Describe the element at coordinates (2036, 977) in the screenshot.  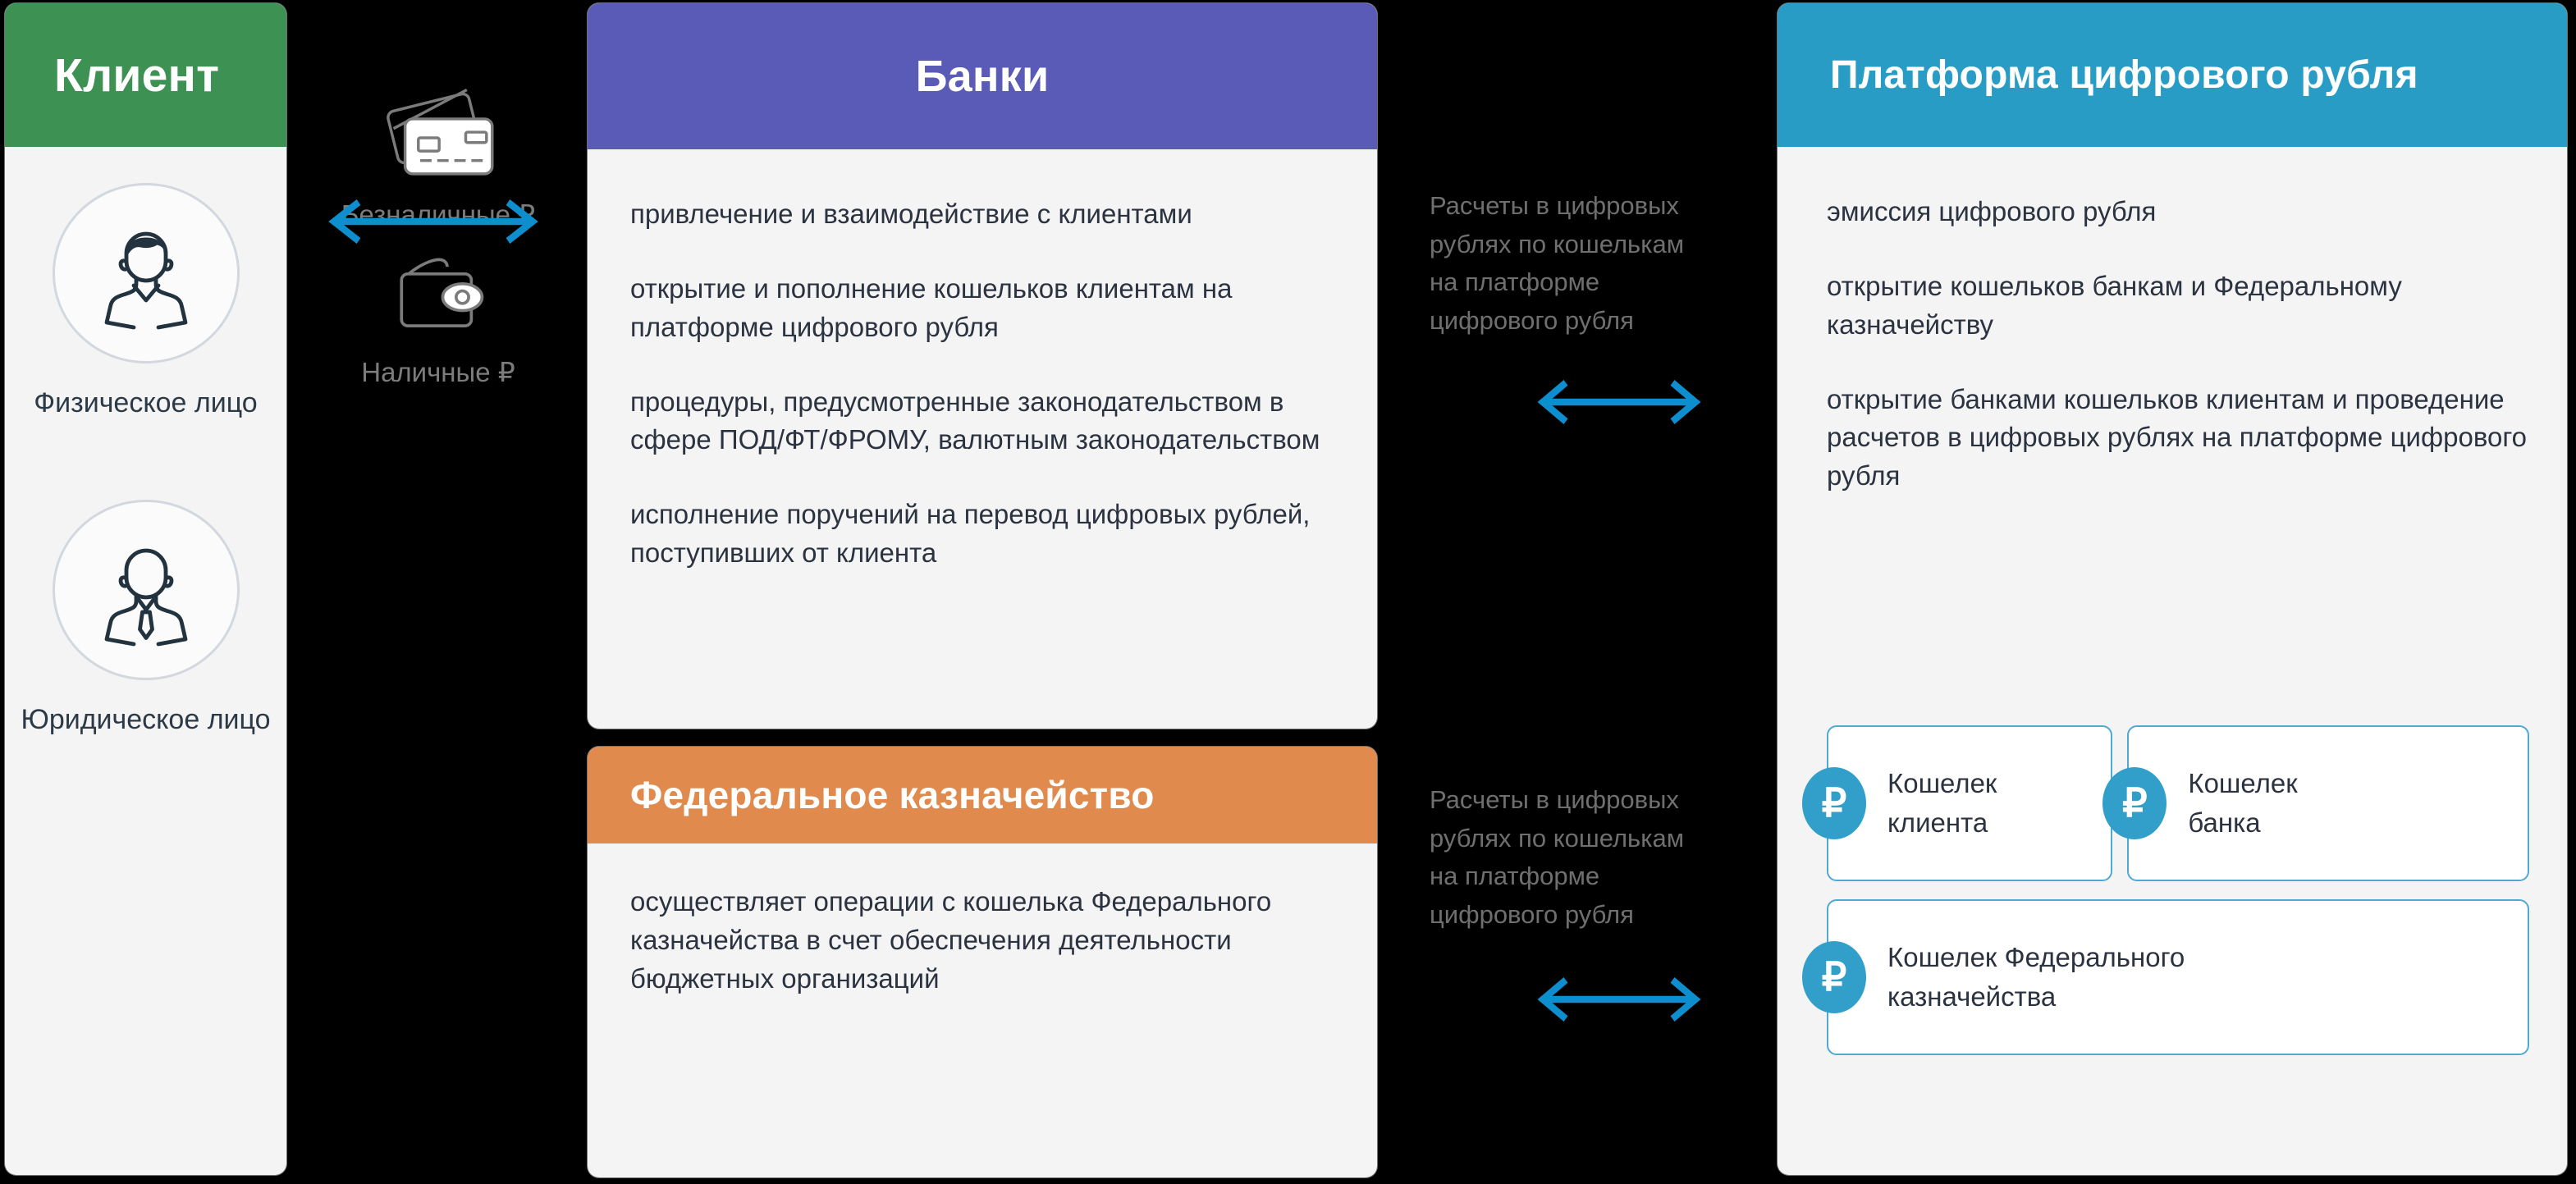
I see `wallet-card-label: Кошелек Федерального казначейства` at that location.